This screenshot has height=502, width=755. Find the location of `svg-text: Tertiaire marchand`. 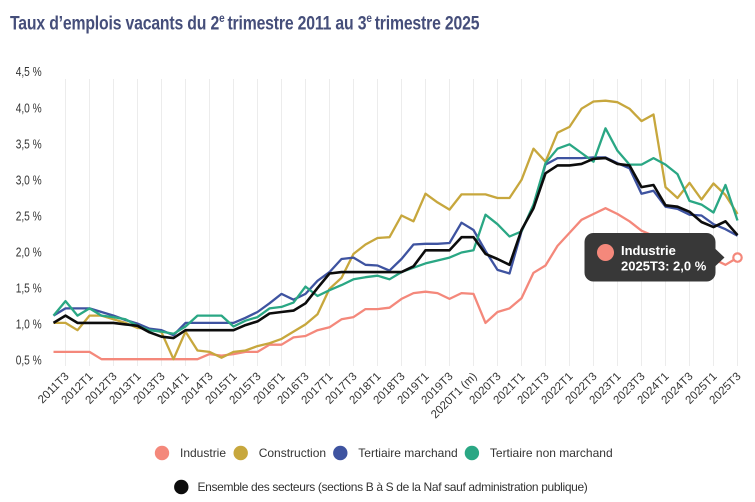

svg-text: Tertiaire marchand is located at coordinates (407, 453).